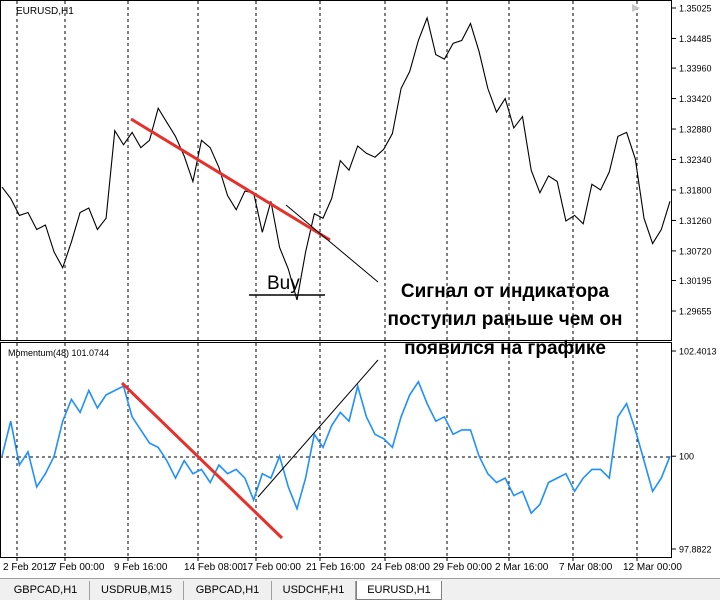 Image resolution: width=720 pixels, height=600 pixels. I want to click on momentum-y-tick-label: 97.8822, so click(695, 550).